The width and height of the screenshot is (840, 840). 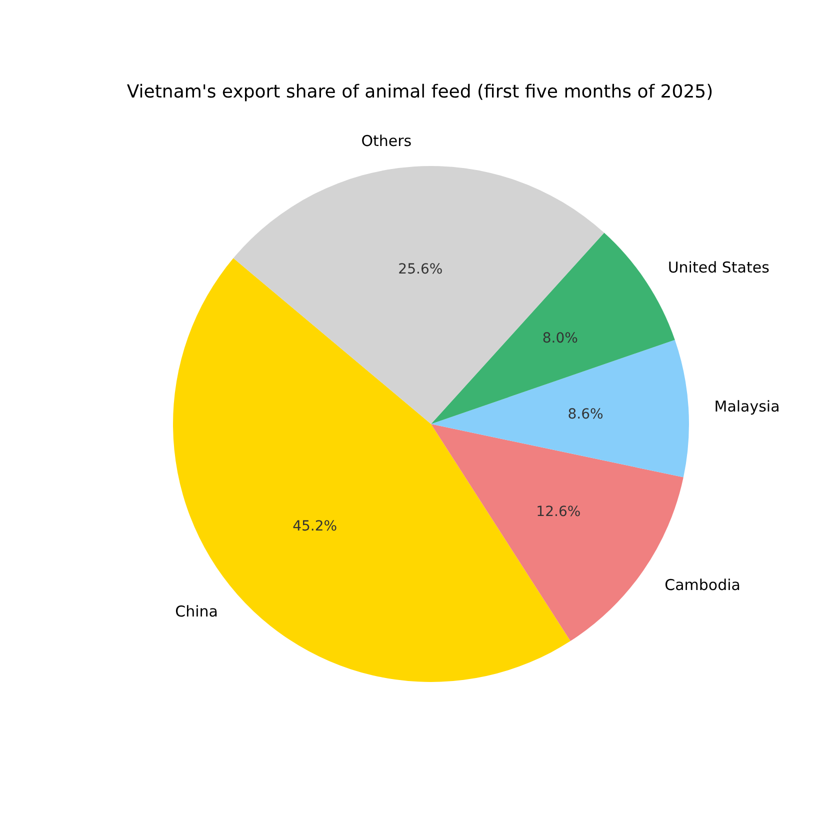 I want to click on slice-label: Cambodia, so click(x=702, y=585).